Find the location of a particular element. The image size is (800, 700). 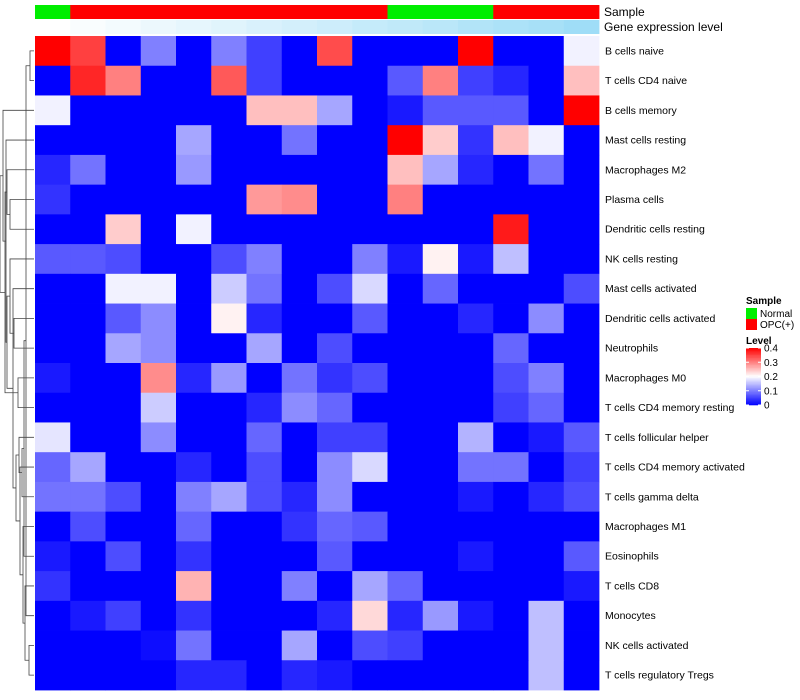

expression-annotation-bar is located at coordinates (317, 27).